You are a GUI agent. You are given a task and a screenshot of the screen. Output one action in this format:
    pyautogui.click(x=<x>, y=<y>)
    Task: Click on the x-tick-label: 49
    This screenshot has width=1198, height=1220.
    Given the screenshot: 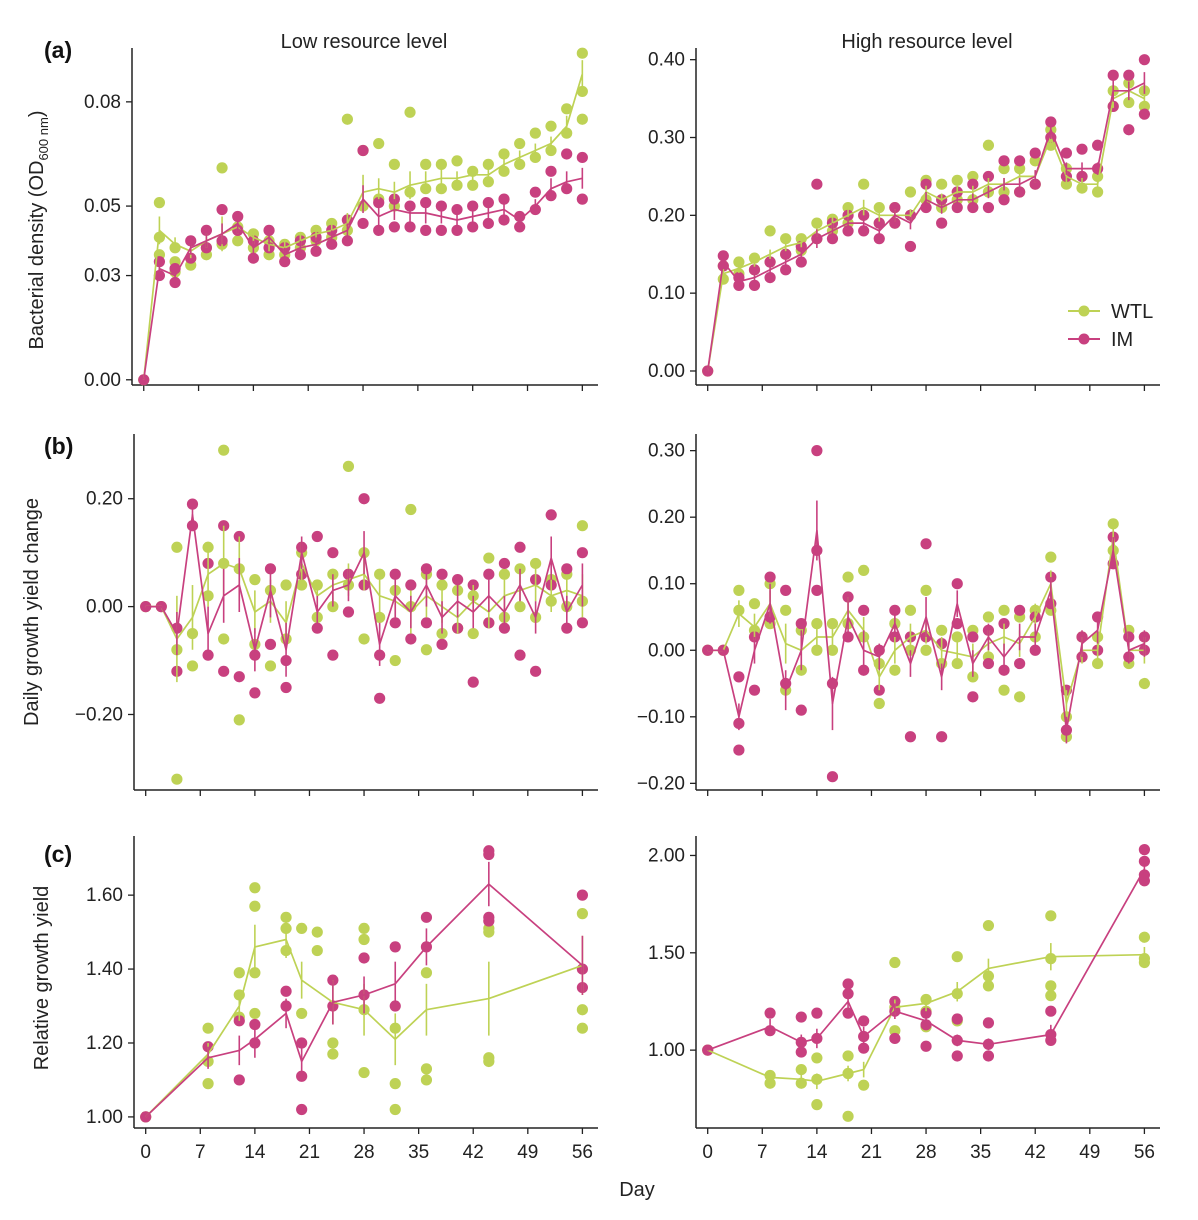 What is the action you would take?
    pyautogui.click(x=1089, y=1152)
    